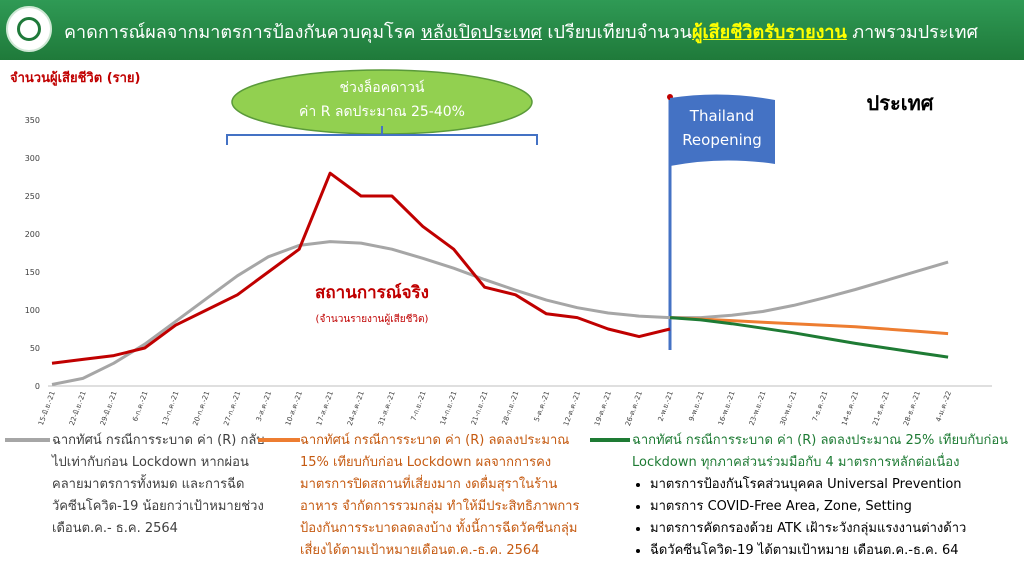 The height and width of the screenshot is (579, 1024). I want to click on actual-label: สถานการณ์จริง, so click(372, 292).